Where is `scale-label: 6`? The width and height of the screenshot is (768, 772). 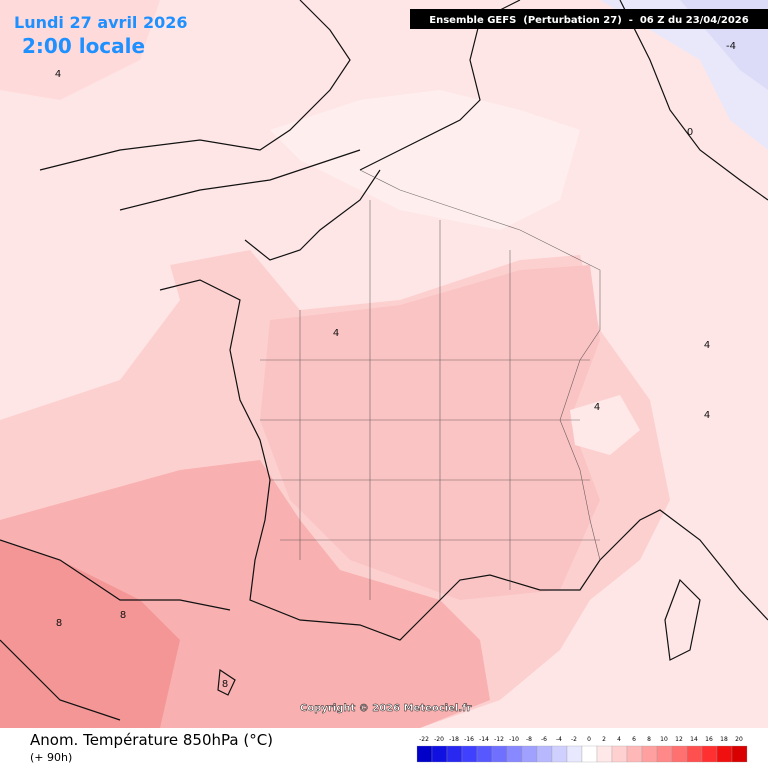
scale-label: 6 is located at coordinates (634, 739).